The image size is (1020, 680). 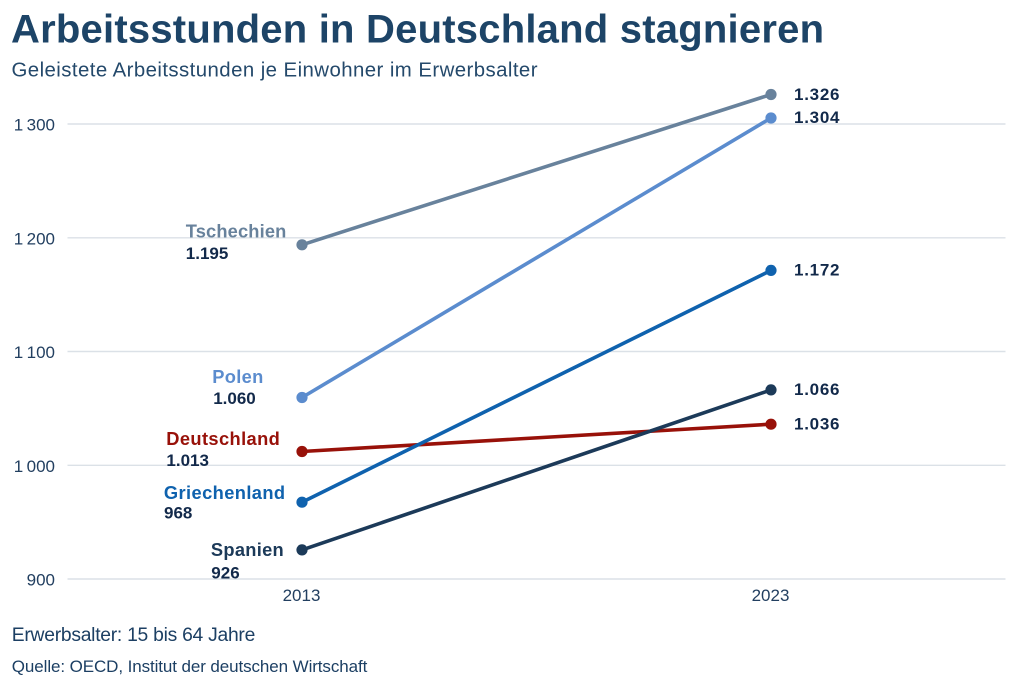 What do you see at coordinates (302, 595) in the screenshot?
I see `svg-text: 2013` at bounding box center [302, 595].